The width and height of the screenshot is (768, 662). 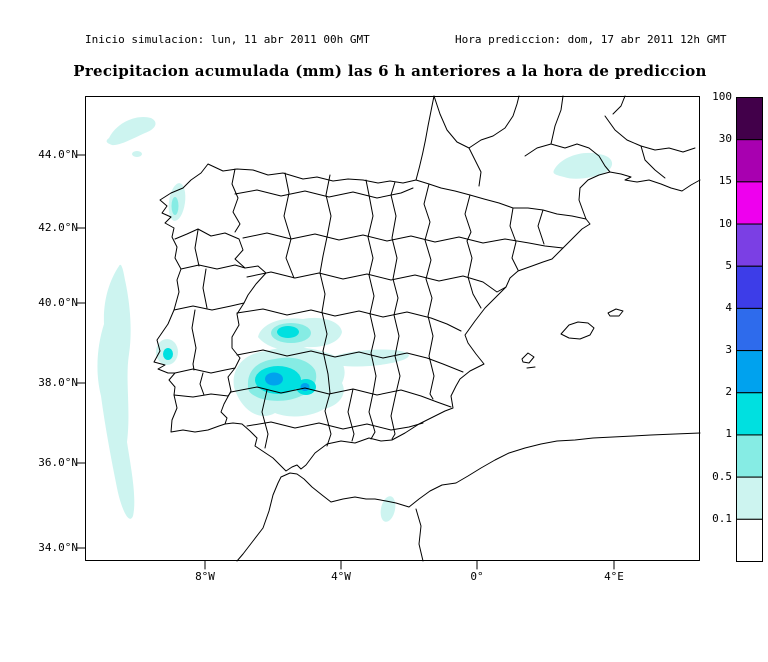 I want to click on lat-label: 36.0°N, so click(x=58, y=462).